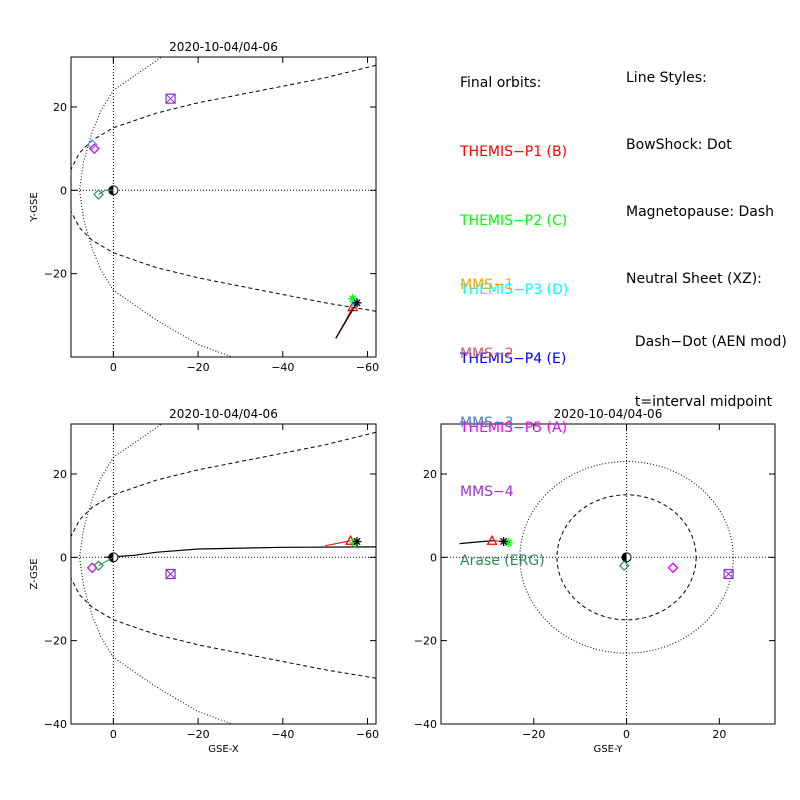 The height and width of the screenshot is (800, 800). What do you see at coordinates (55, 641) in the screenshot?
I see `y-tick-label-1-2: −20` at bounding box center [55, 641].